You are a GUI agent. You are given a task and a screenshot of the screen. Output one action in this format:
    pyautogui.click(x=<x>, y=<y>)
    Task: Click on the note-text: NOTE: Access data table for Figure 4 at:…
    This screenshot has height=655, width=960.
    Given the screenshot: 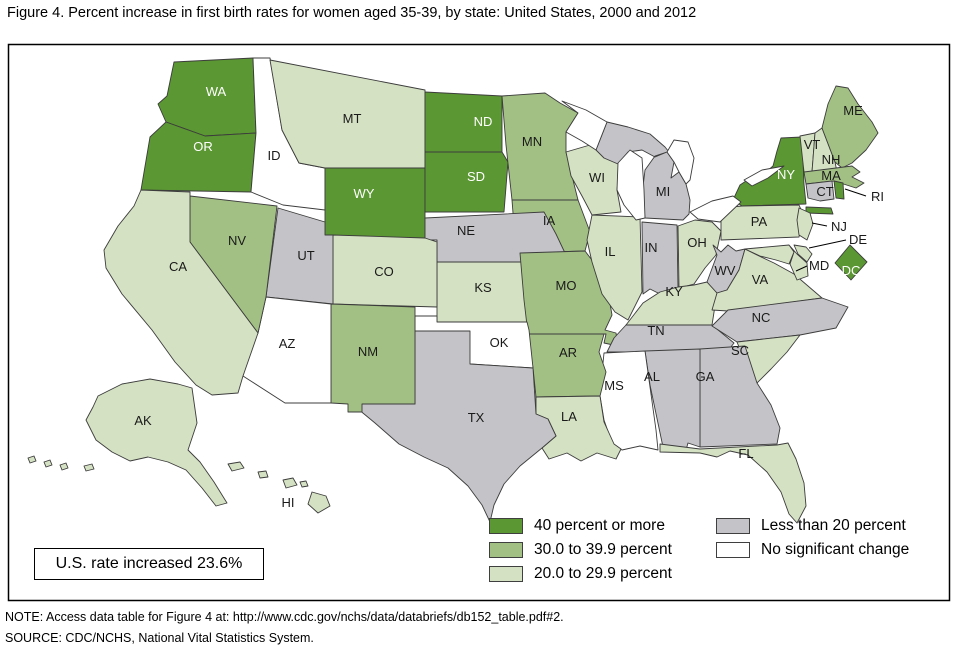 What is the action you would take?
    pyautogui.click(x=284, y=617)
    